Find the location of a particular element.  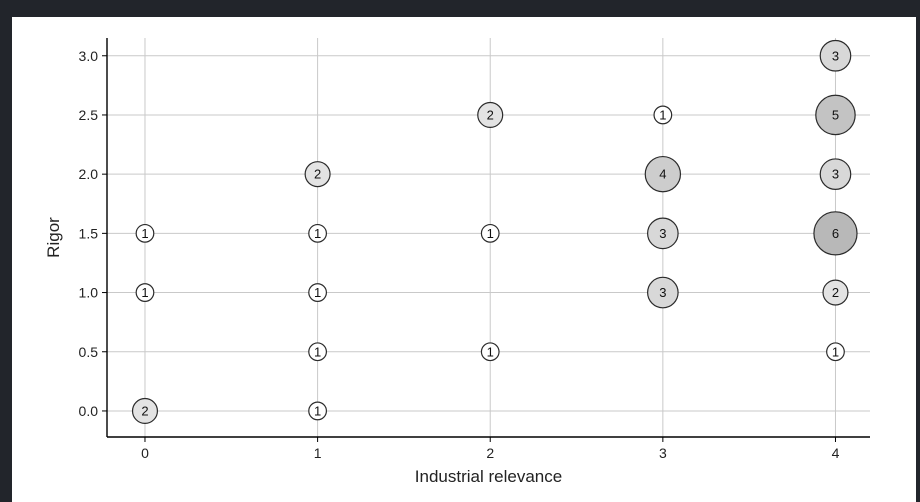

y-tick-label: 1.5 is located at coordinates (89, 233).